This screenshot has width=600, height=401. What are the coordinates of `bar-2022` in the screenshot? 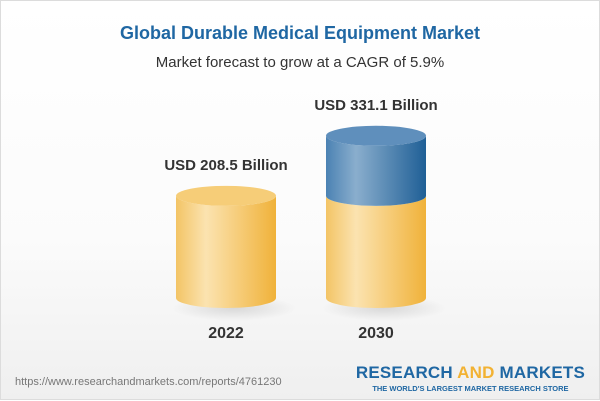 It's located at (226, 251).